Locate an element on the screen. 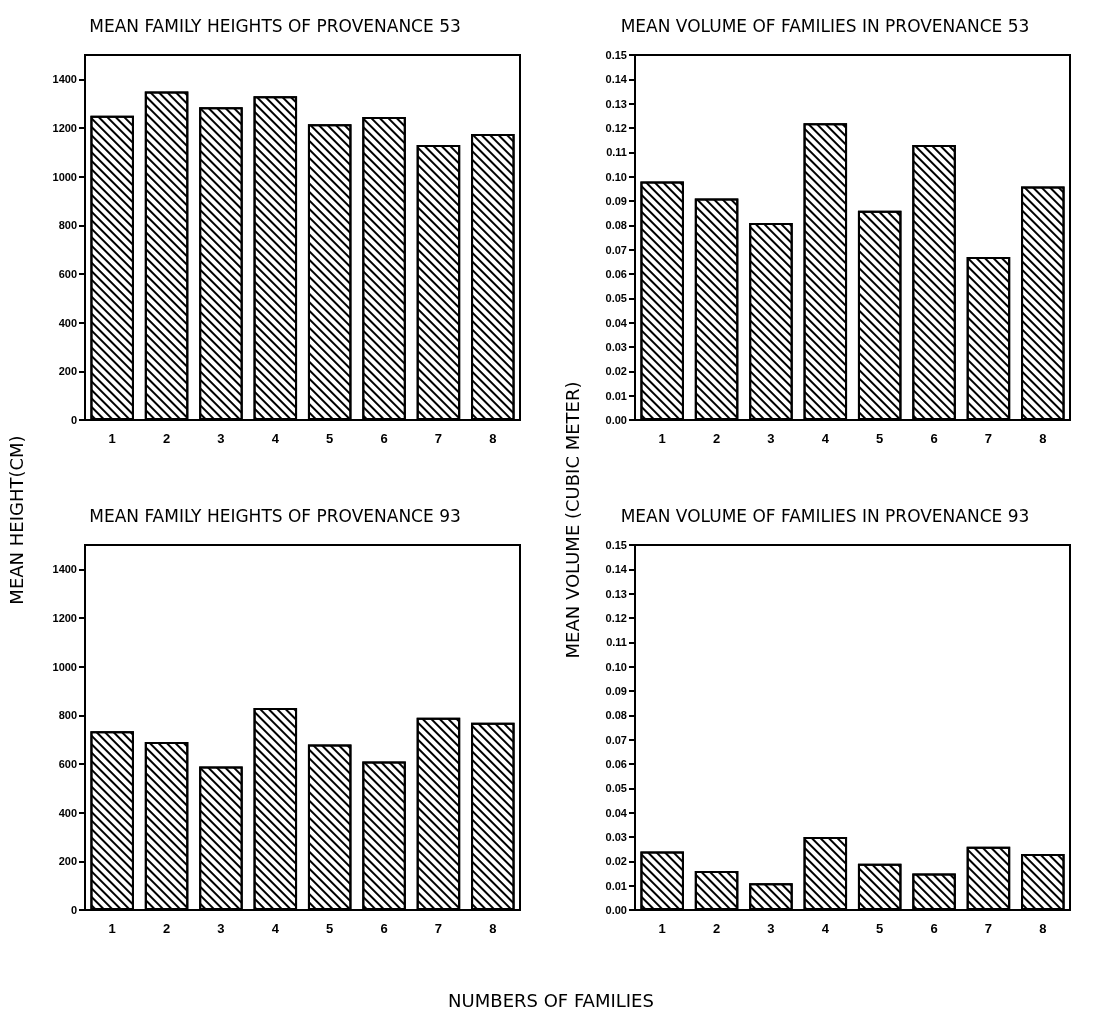 The width and height of the screenshot is (1103, 1036). chart-title: MEAN FAMILY HEIGHTS OF PROVENANCE 53 is located at coordinates (275, 25).